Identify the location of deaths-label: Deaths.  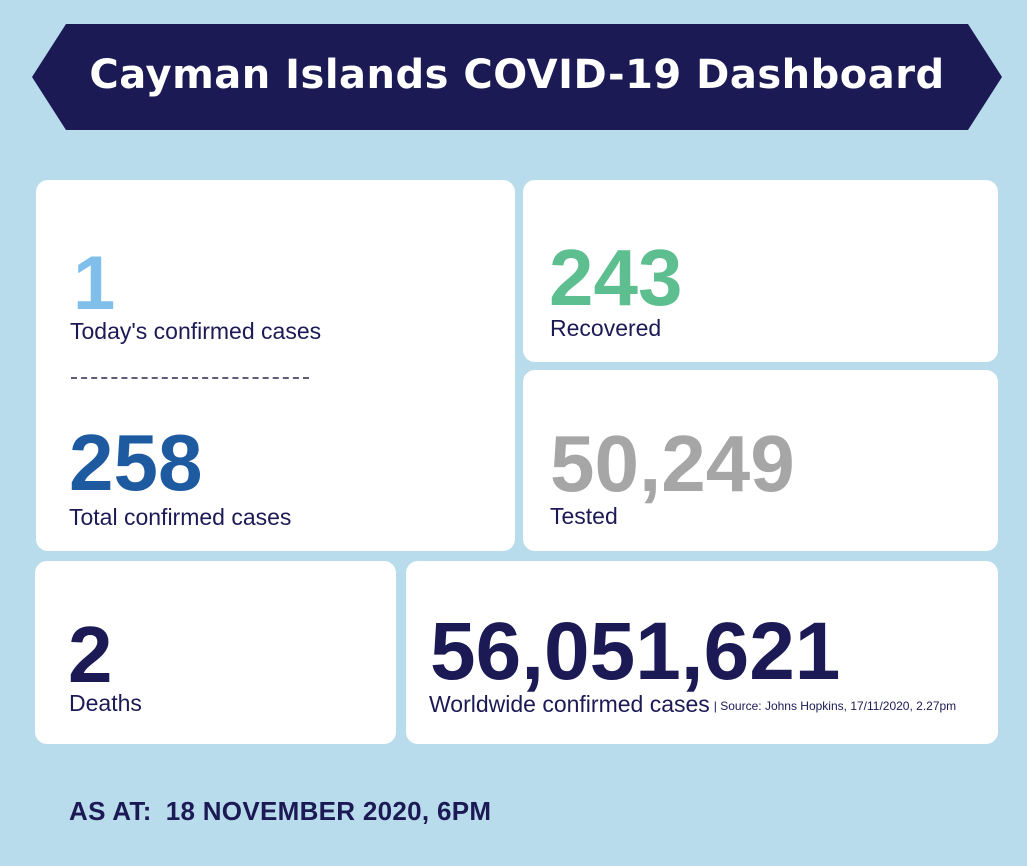
(105, 703).